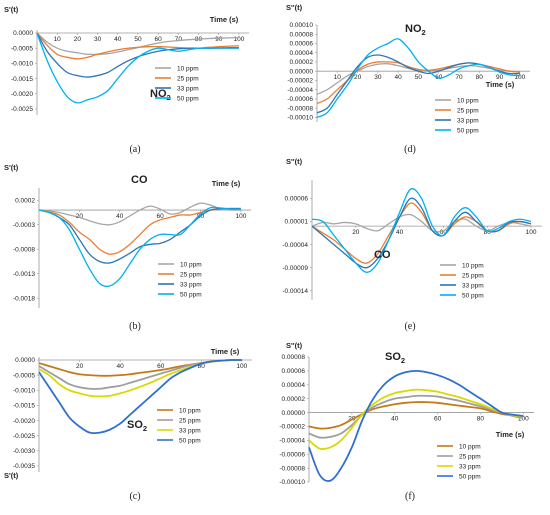 The width and height of the screenshot is (550, 515). Describe the element at coordinates (24, 375) in the screenshot. I see `y-tick-label: -0.0005` at that location.